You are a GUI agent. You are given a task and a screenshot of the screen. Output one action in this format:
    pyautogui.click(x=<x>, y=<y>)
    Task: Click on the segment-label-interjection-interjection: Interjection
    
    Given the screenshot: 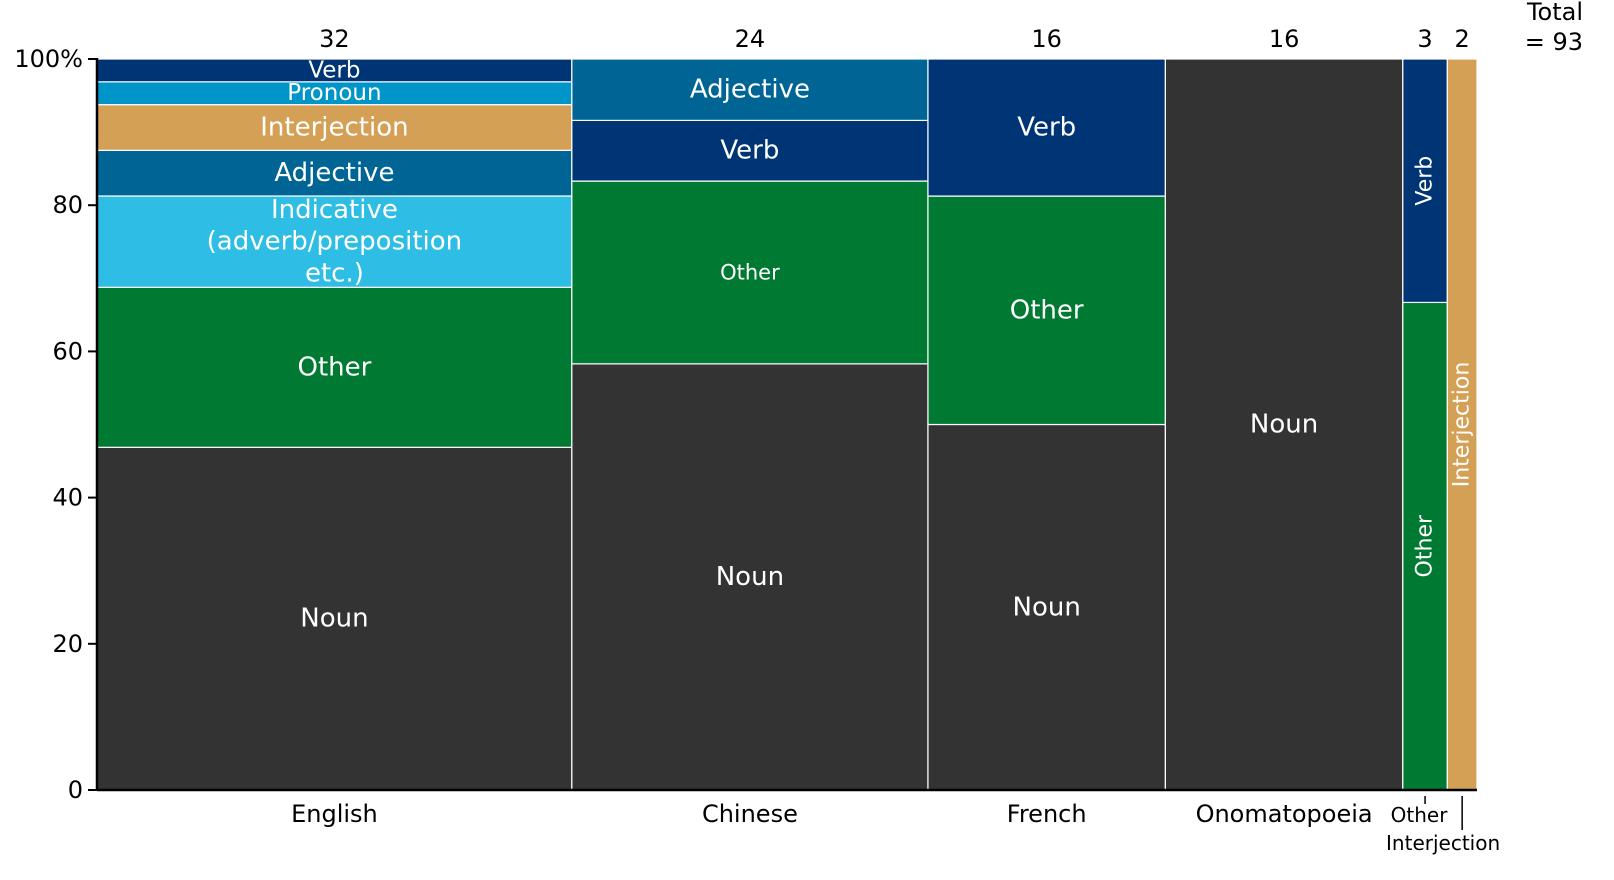 What is the action you would take?
    pyautogui.click(x=1462, y=425)
    